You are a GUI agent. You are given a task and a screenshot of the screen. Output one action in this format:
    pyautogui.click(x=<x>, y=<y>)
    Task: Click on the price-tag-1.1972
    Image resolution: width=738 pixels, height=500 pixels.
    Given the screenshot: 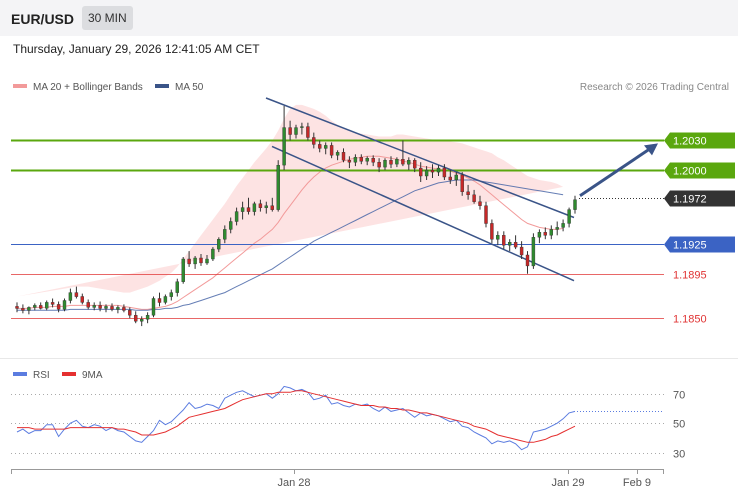 What is the action you would take?
    pyautogui.click(x=699, y=198)
    